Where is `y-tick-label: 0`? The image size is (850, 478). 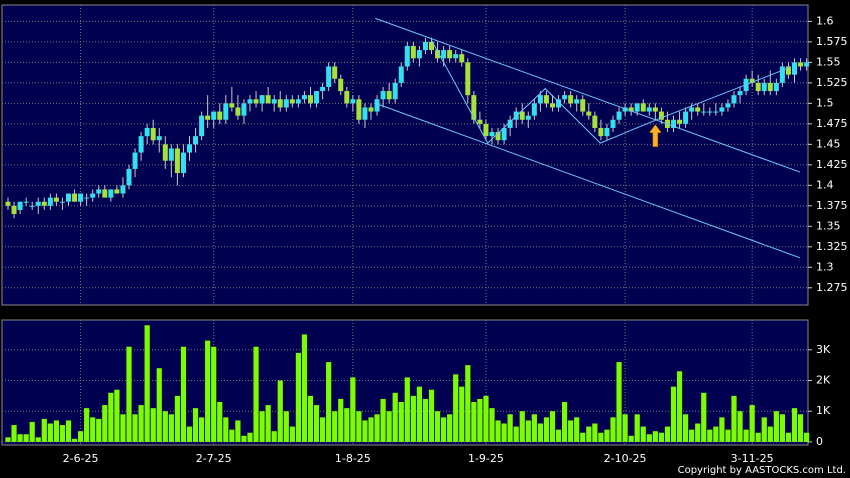 y-tick-label: 0 is located at coordinates (819, 441).